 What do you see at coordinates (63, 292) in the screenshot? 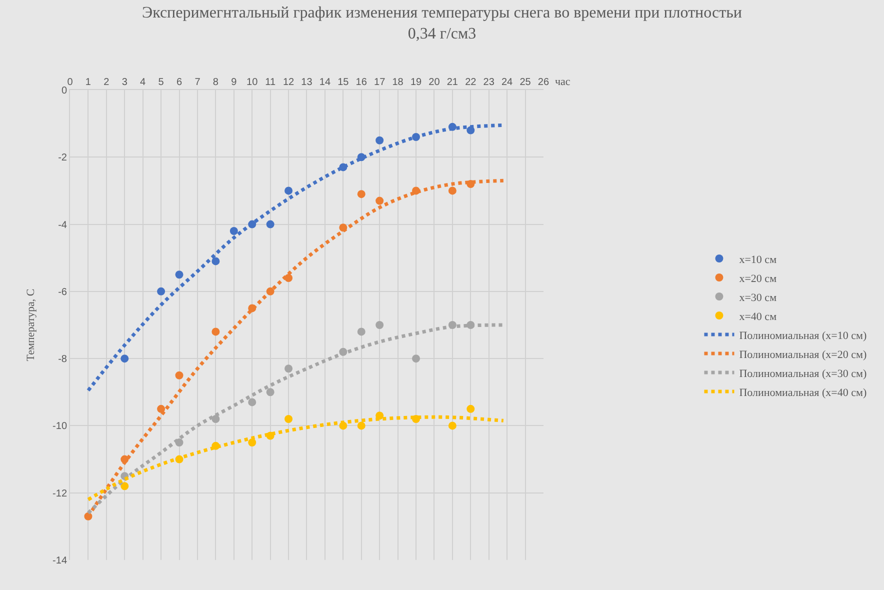
I see `y-tick-label: -6` at bounding box center [63, 292].